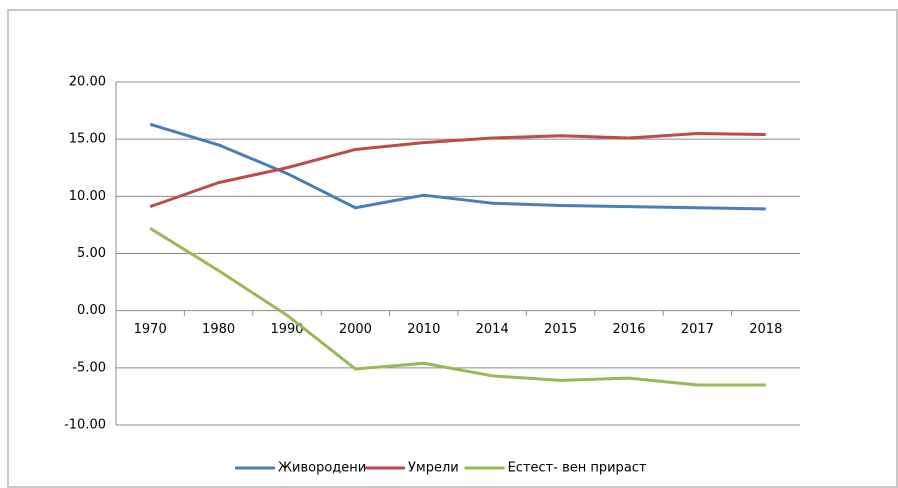 The height and width of the screenshot is (488, 898). What do you see at coordinates (87, 82) in the screenshot?
I see `y-tick-label: 20.00` at bounding box center [87, 82].